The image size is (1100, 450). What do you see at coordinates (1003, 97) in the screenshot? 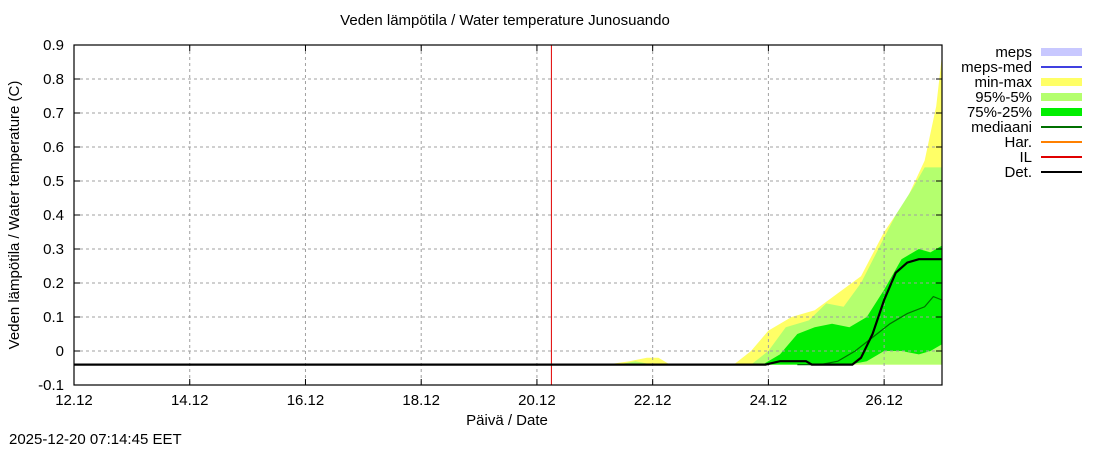
I see `legend-label: 95%-5%` at bounding box center [1003, 97].